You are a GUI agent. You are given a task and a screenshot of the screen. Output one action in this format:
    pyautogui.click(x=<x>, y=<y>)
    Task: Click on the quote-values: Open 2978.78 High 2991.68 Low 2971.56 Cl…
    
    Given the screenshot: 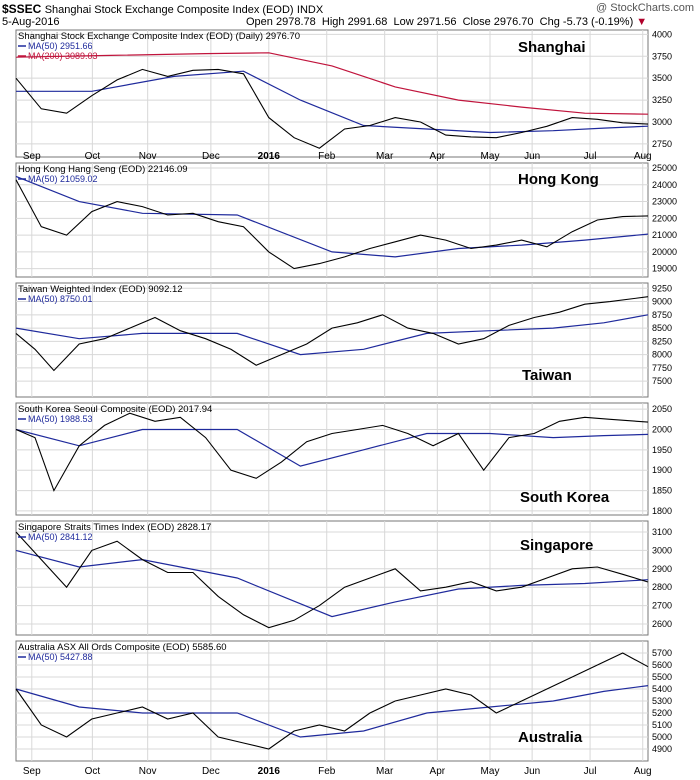 What is the action you would take?
    pyautogui.click(x=446, y=22)
    